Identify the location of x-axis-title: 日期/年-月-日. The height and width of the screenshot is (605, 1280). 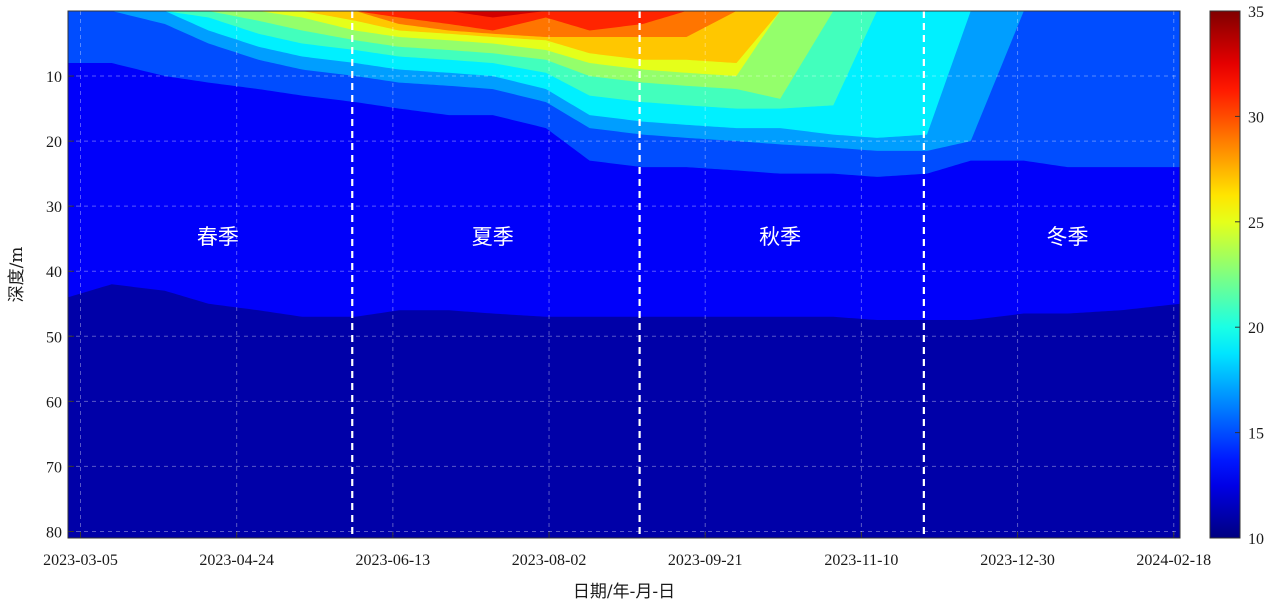
(624, 592).